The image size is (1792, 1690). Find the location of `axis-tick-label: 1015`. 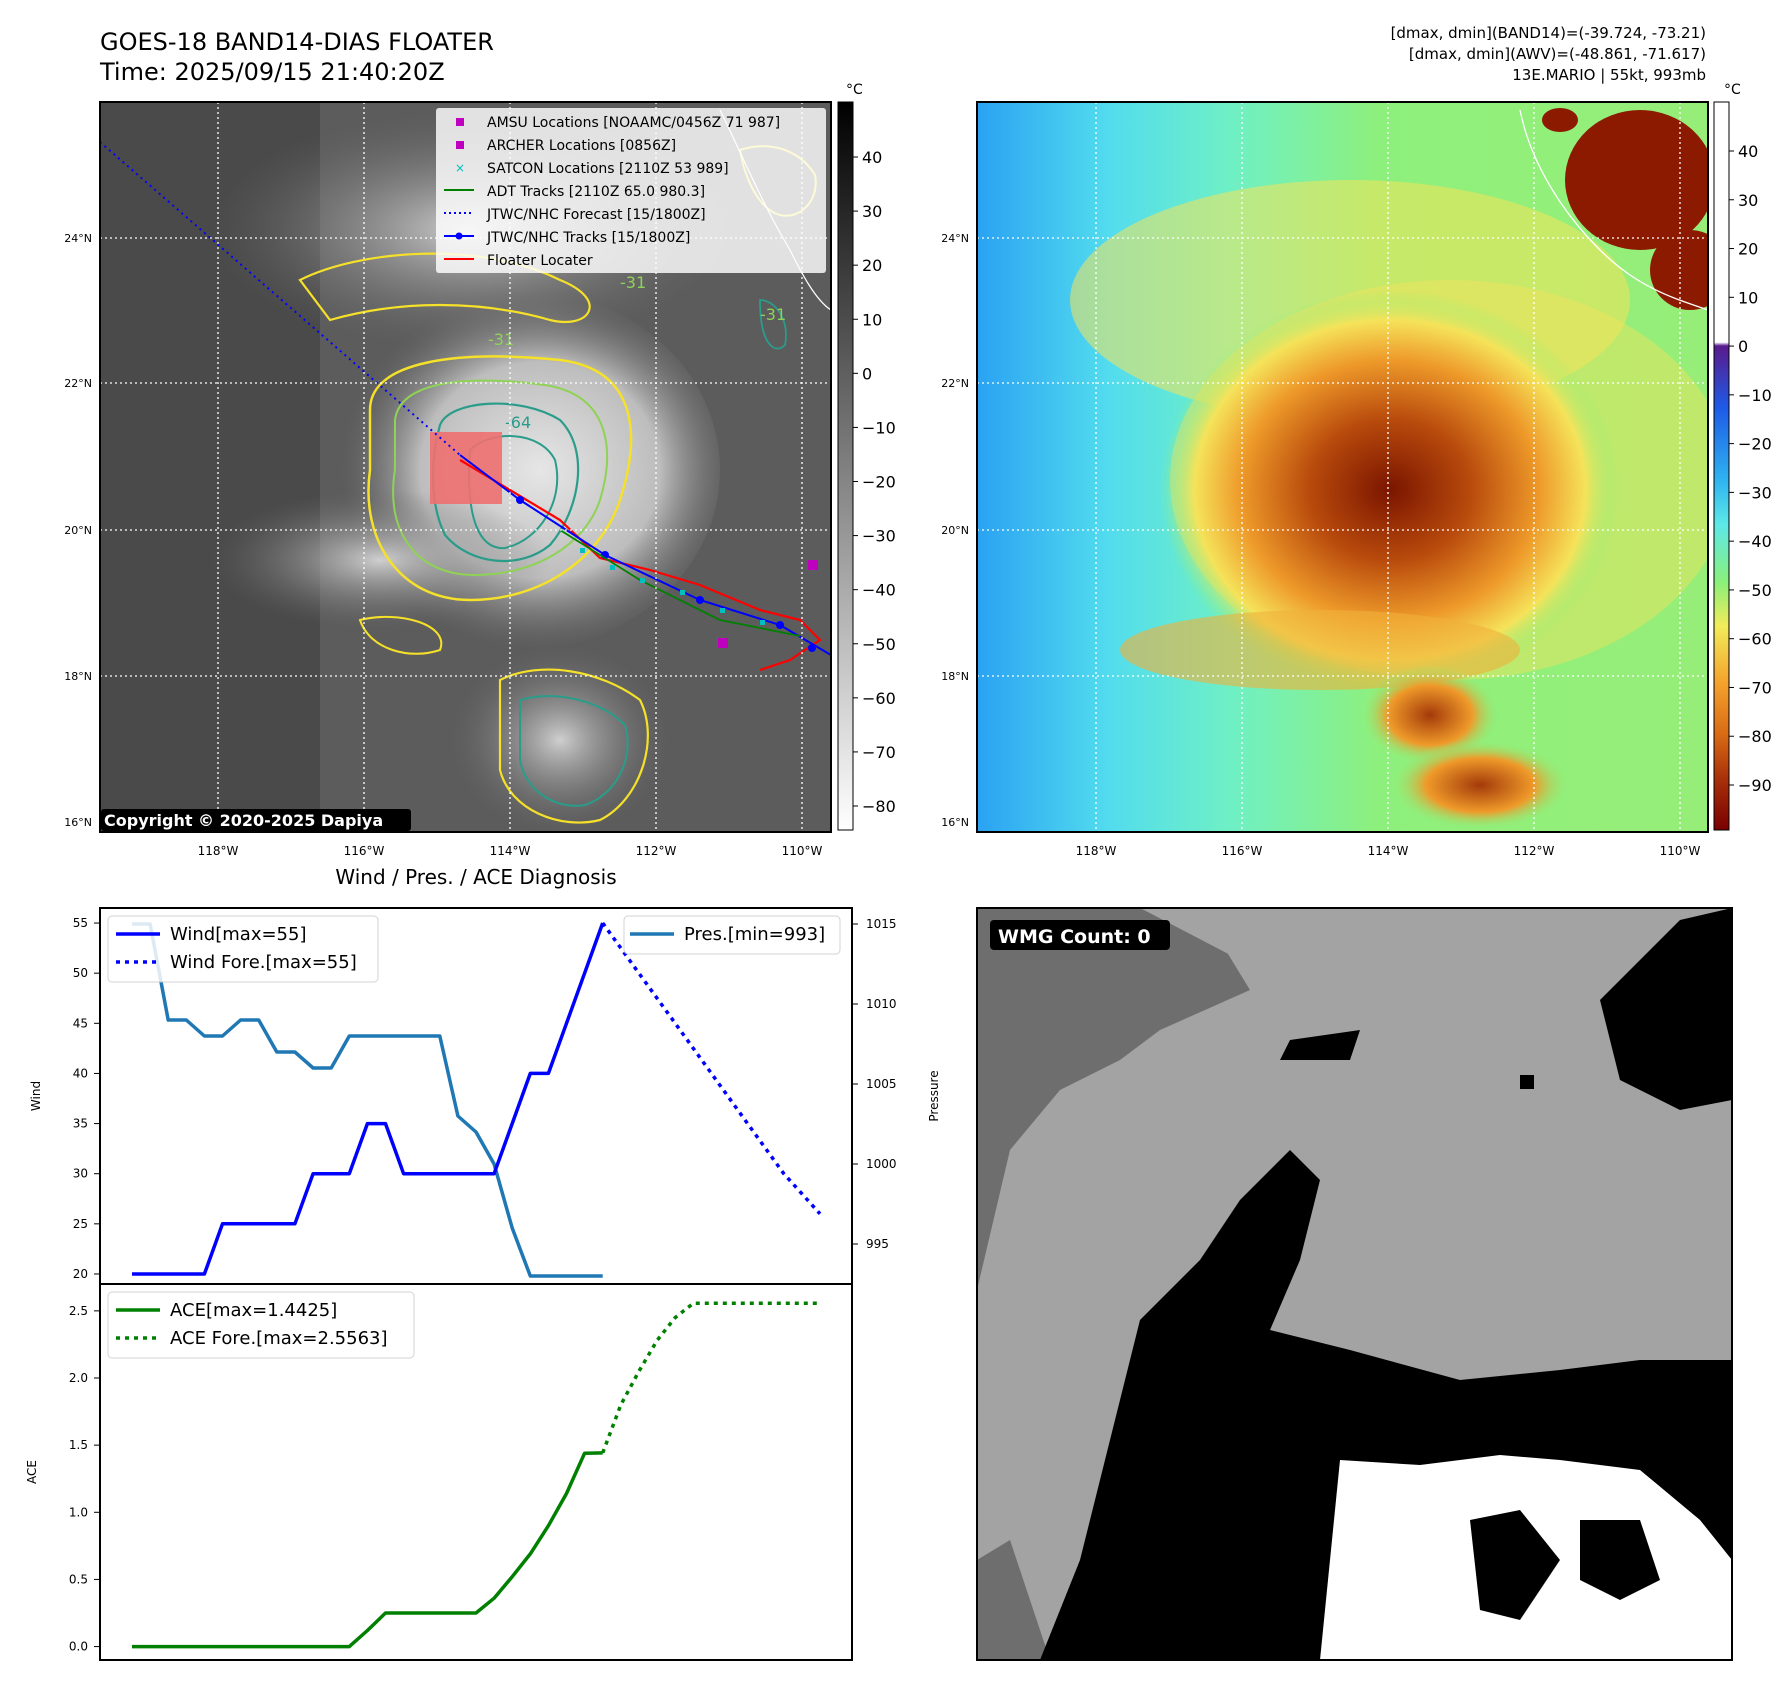

axis-tick-label: 1015 is located at coordinates (881, 924).